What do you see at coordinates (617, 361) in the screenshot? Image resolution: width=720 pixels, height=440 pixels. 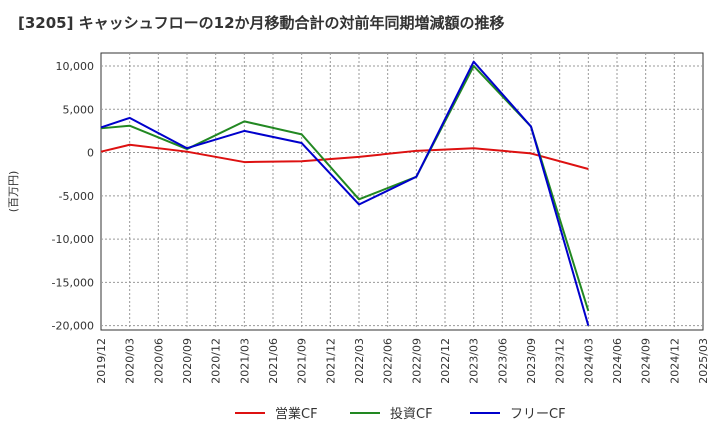 I see `x-tick-label: 2024/06` at bounding box center [617, 361].